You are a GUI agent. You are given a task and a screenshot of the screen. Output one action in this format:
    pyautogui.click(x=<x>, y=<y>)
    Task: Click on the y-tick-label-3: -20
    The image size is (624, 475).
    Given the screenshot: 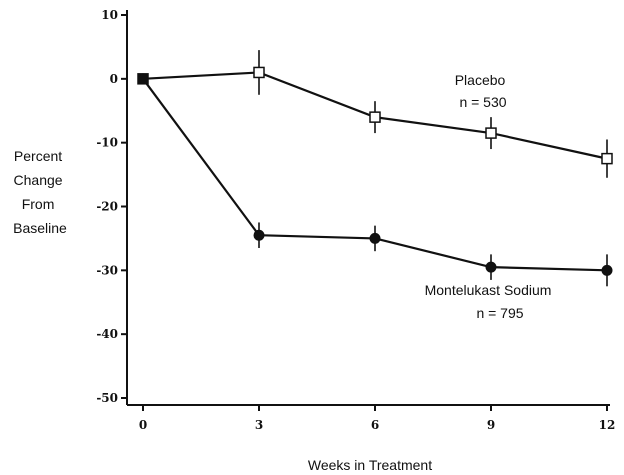 What is the action you would take?
    pyautogui.click(x=107, y=207)
    